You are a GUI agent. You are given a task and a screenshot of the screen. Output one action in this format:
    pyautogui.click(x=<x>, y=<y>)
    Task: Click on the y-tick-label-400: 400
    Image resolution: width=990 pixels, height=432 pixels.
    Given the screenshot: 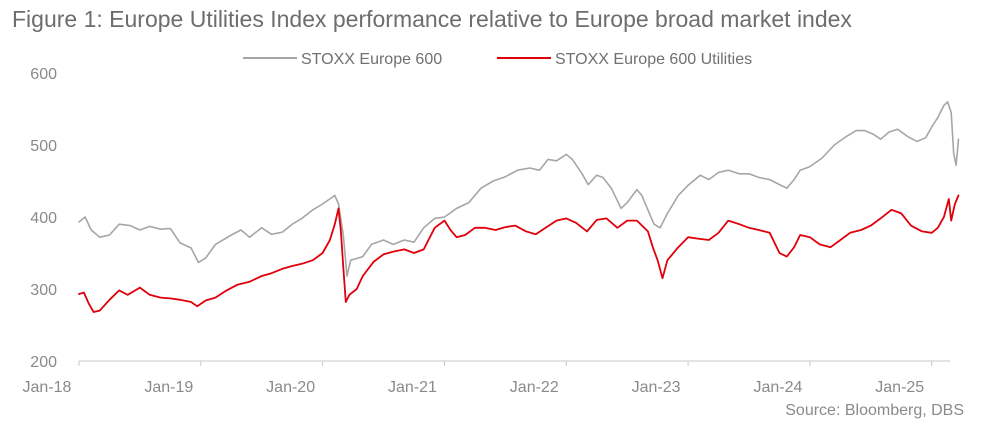 What is the action you would take?
    pyautogui.click(x=43, y=218)
    